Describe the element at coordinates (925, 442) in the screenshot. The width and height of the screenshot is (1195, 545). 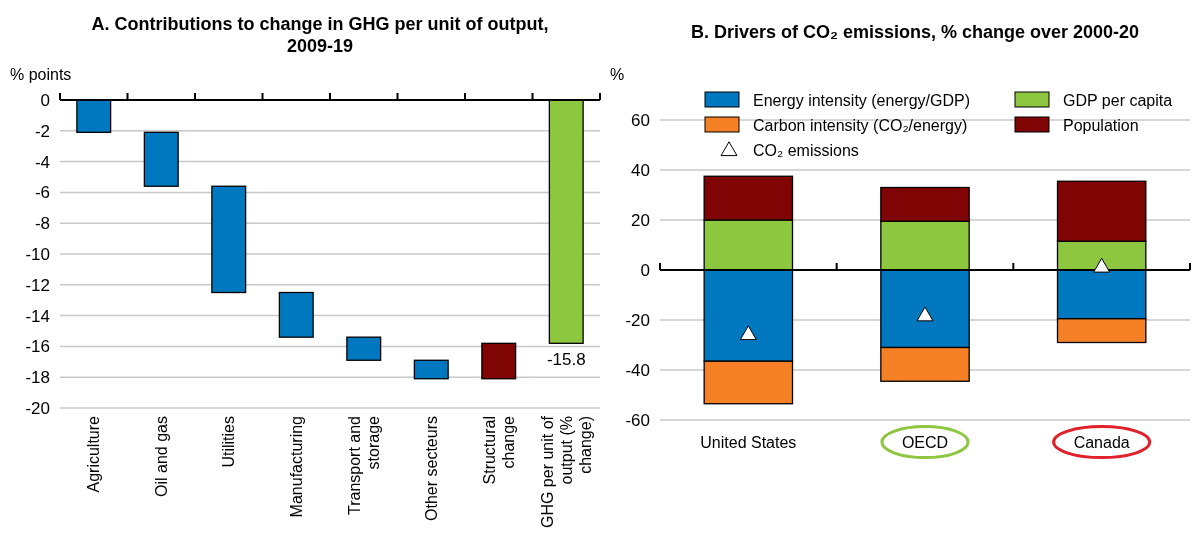
I see `x-tick-label: OECD` at that location.